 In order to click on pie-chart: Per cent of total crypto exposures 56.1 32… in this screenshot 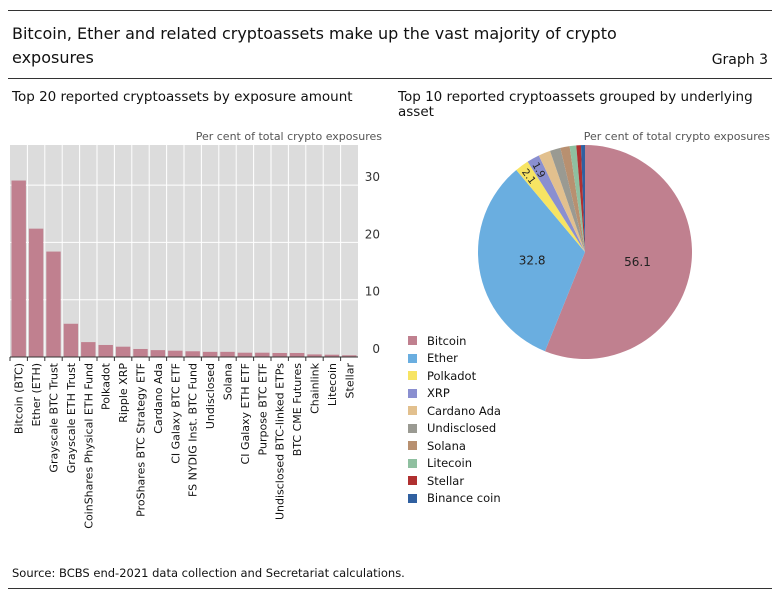, I will do `click(624, 244)`.